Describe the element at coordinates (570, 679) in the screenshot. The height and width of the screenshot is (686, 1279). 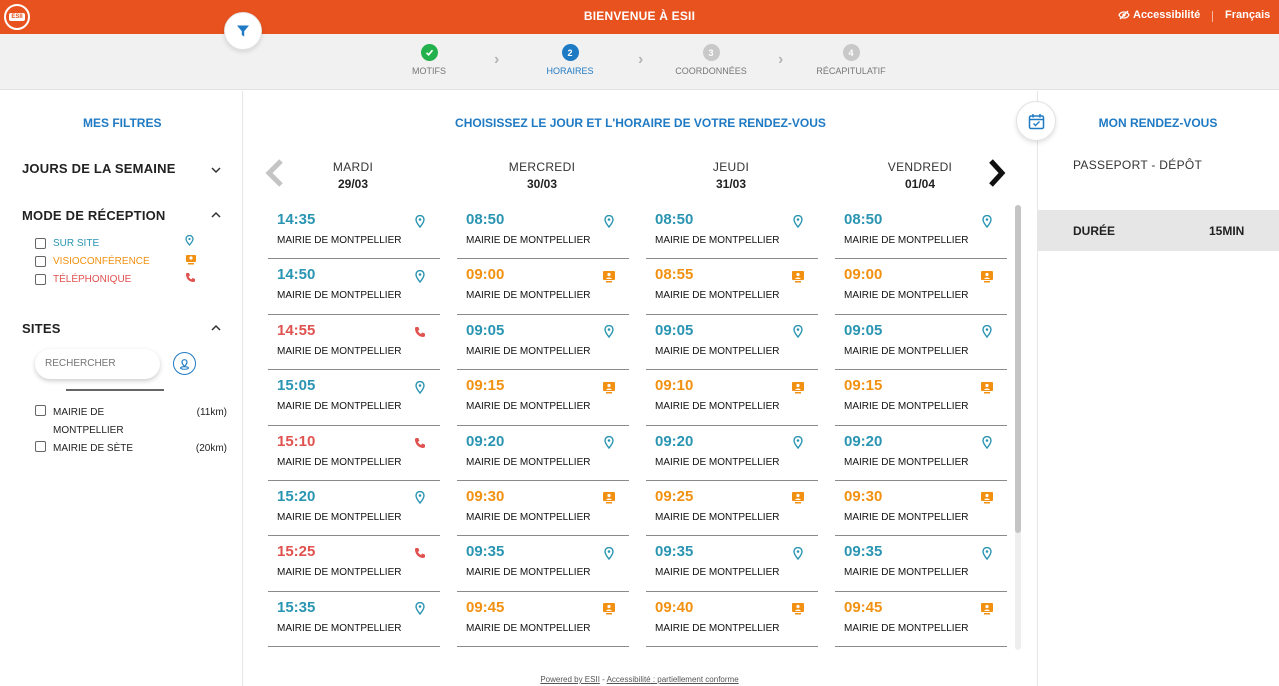
I see `powered-by-link: Powered by ESII` at that location.